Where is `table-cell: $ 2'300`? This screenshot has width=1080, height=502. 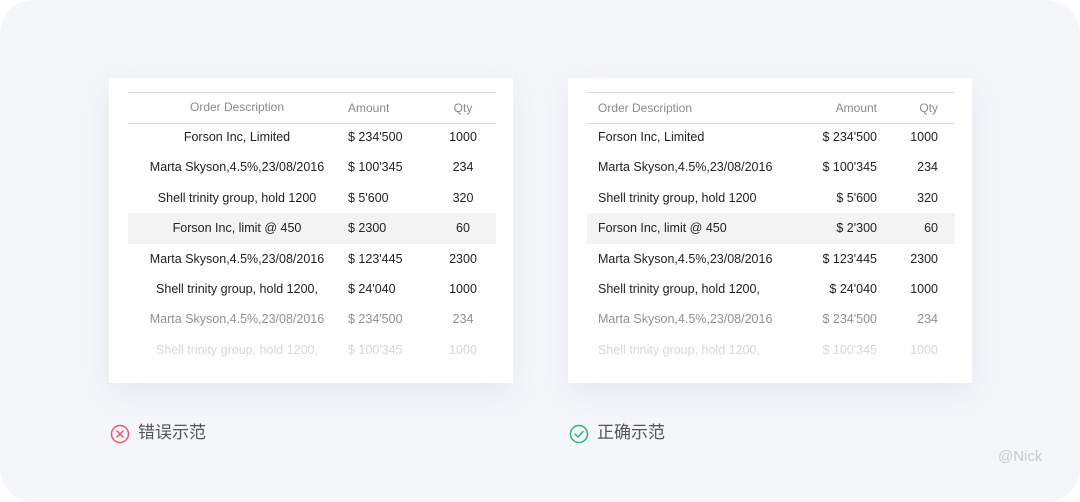 table-cell: $ 2'300 is located at coordinates (856, 228).